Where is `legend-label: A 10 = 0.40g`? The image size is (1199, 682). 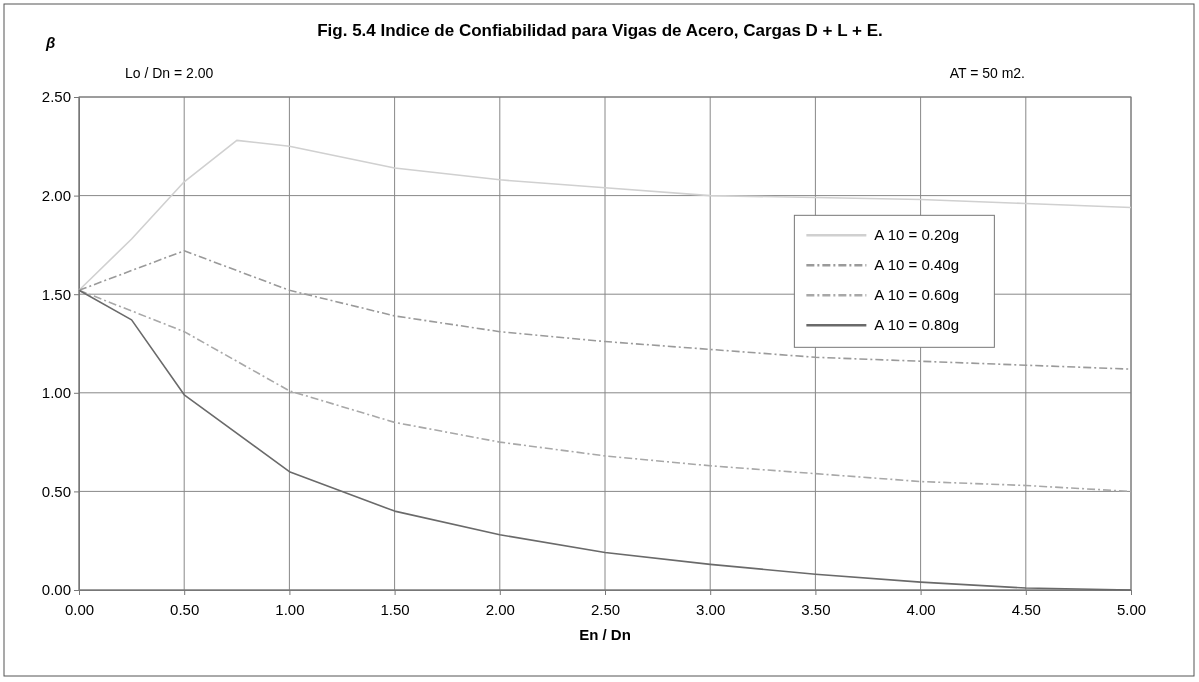
legend-label: A 10 = 0.40g is located at coordinates (917, 265).